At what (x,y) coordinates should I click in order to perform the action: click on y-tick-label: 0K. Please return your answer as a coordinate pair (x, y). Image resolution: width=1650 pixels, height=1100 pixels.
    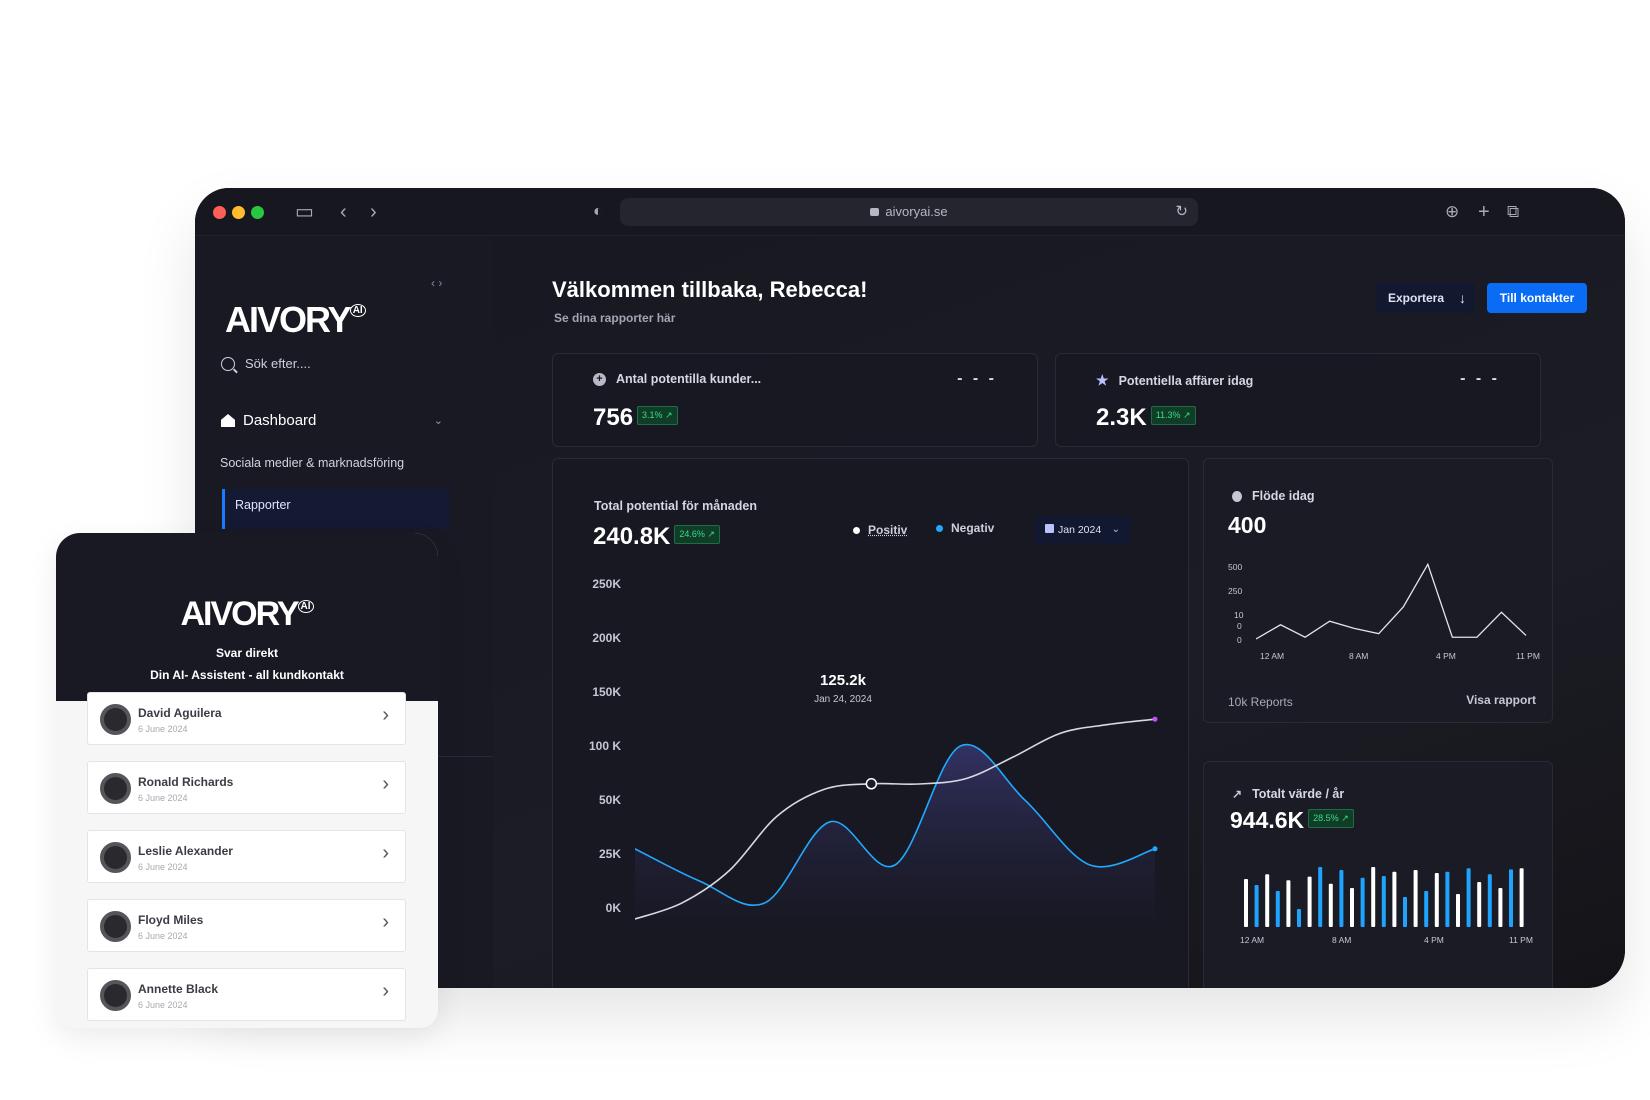
    Looking at the image, I should click on (613, 908).